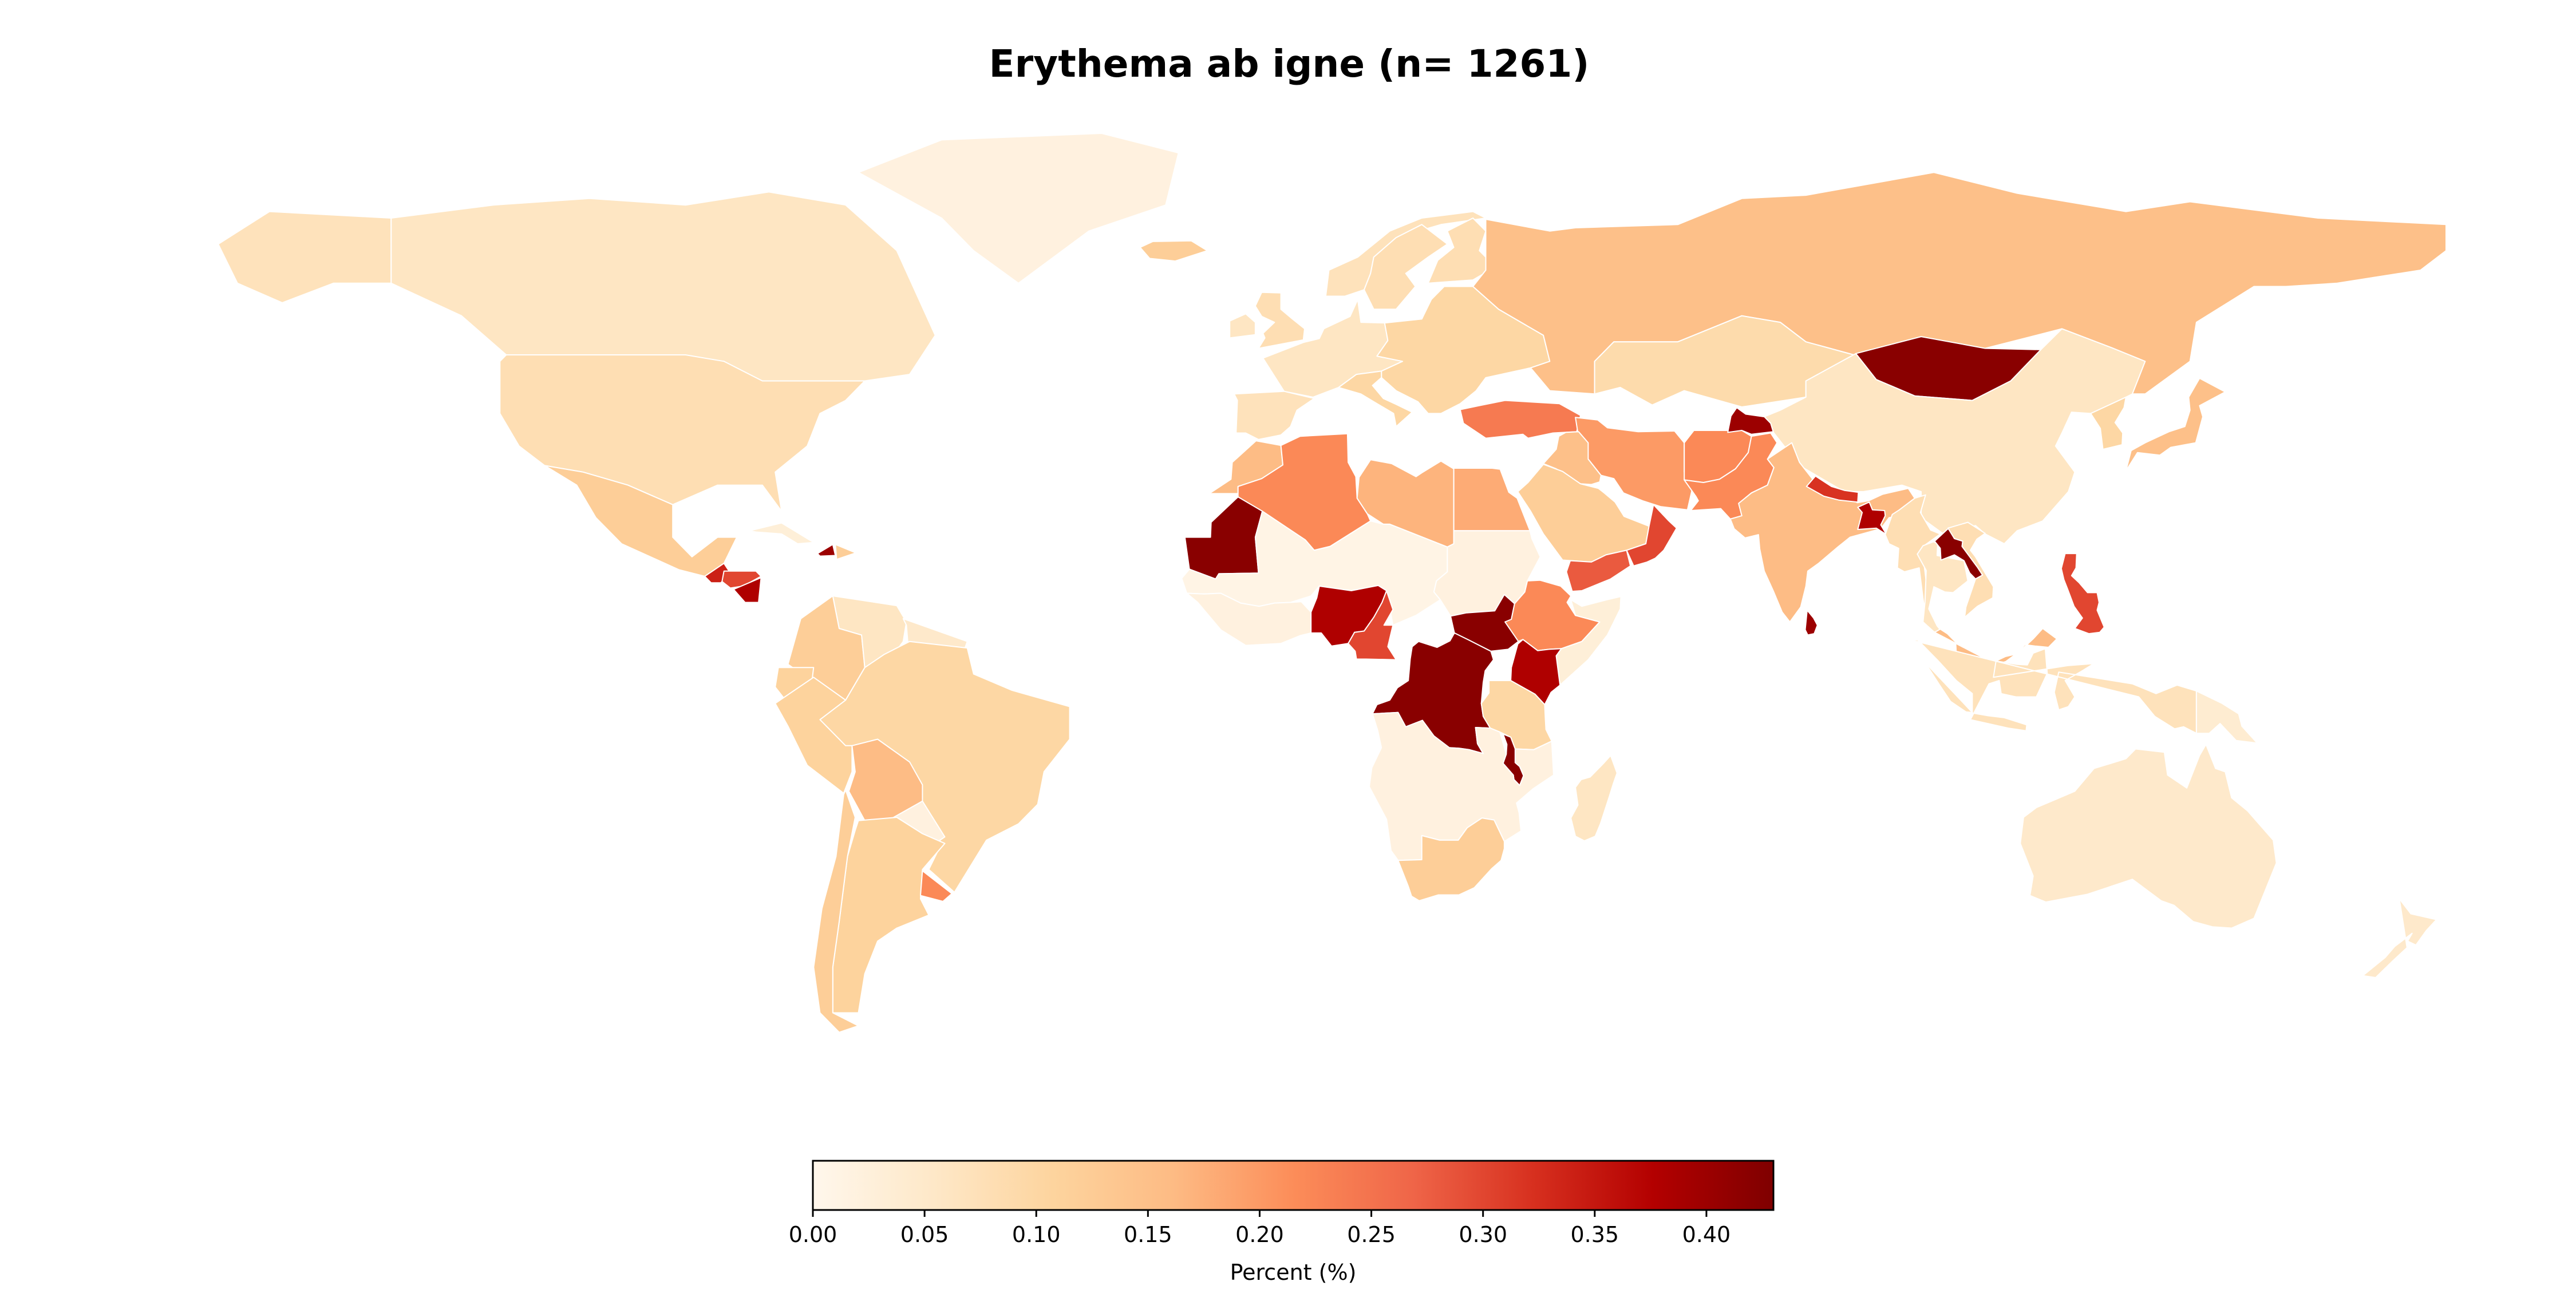 This screenshot has height=1305, width=2576. Describe the element at coordinates (1173, 251) in the screenshot. I see `region-iceland: Iceland` at that location.